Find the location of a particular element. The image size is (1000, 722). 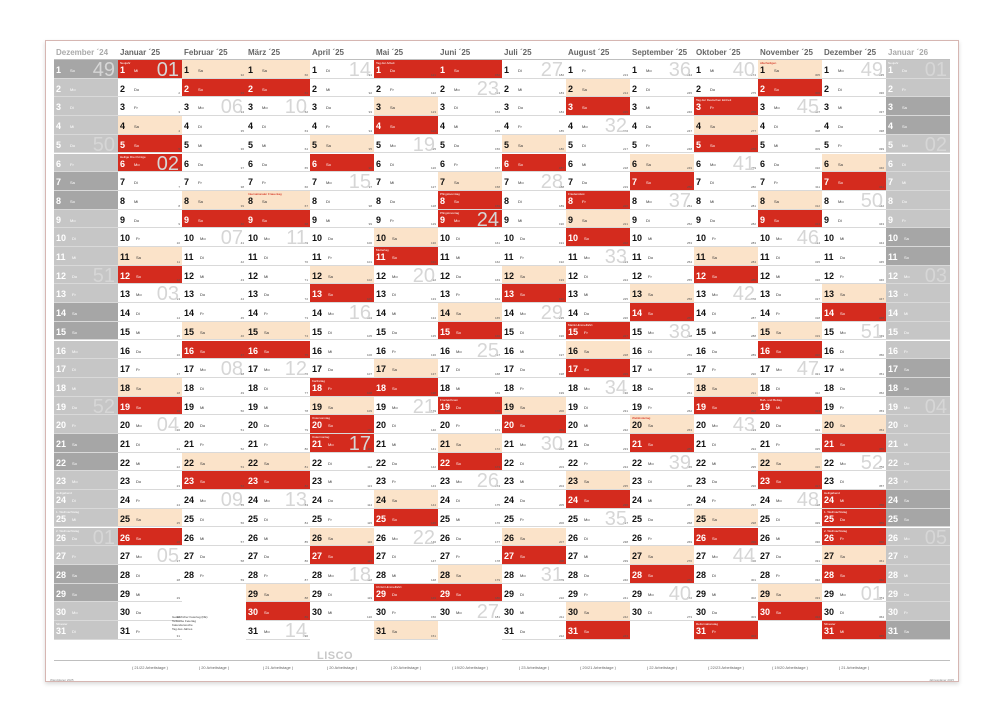

day-cell: 18 Di 77 is located at coordinates (278, 387).